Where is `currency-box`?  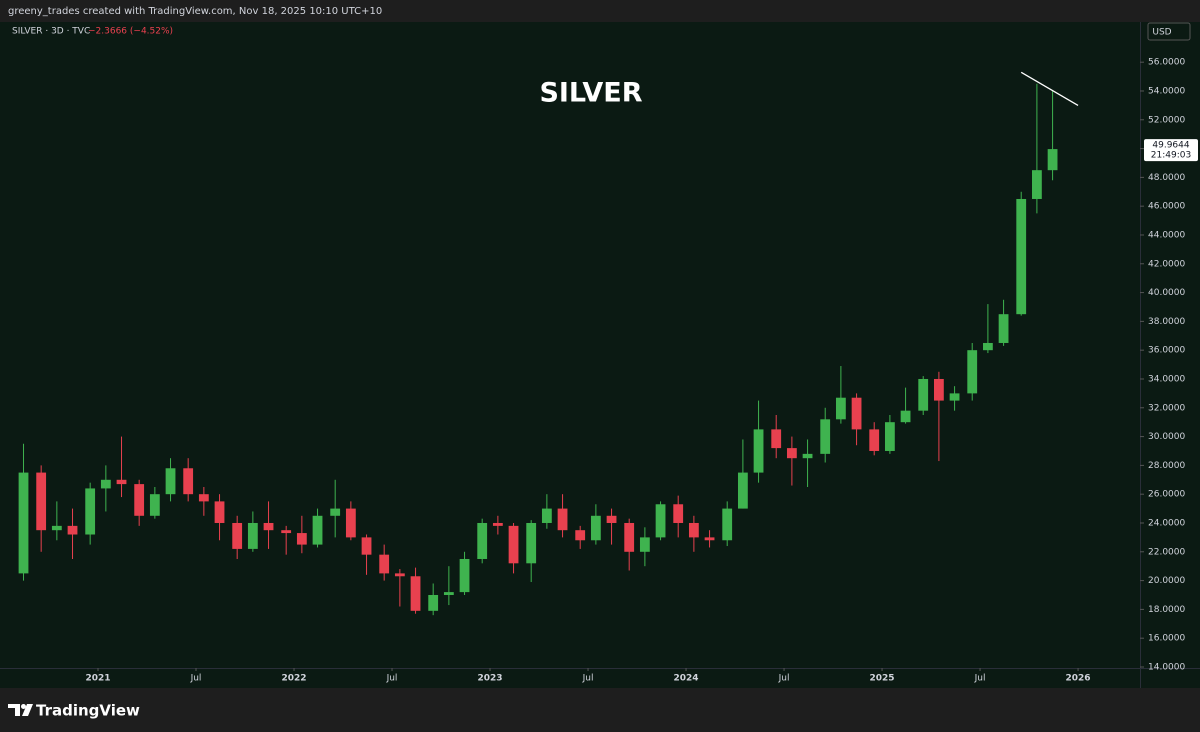 currency-box is located at coordinates (1169, 31).